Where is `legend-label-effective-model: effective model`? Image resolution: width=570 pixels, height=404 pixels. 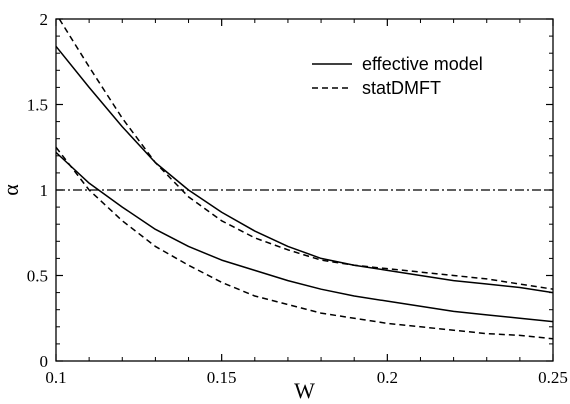
legend-label-effective-model: effective model is located at coordinates (422, 64).